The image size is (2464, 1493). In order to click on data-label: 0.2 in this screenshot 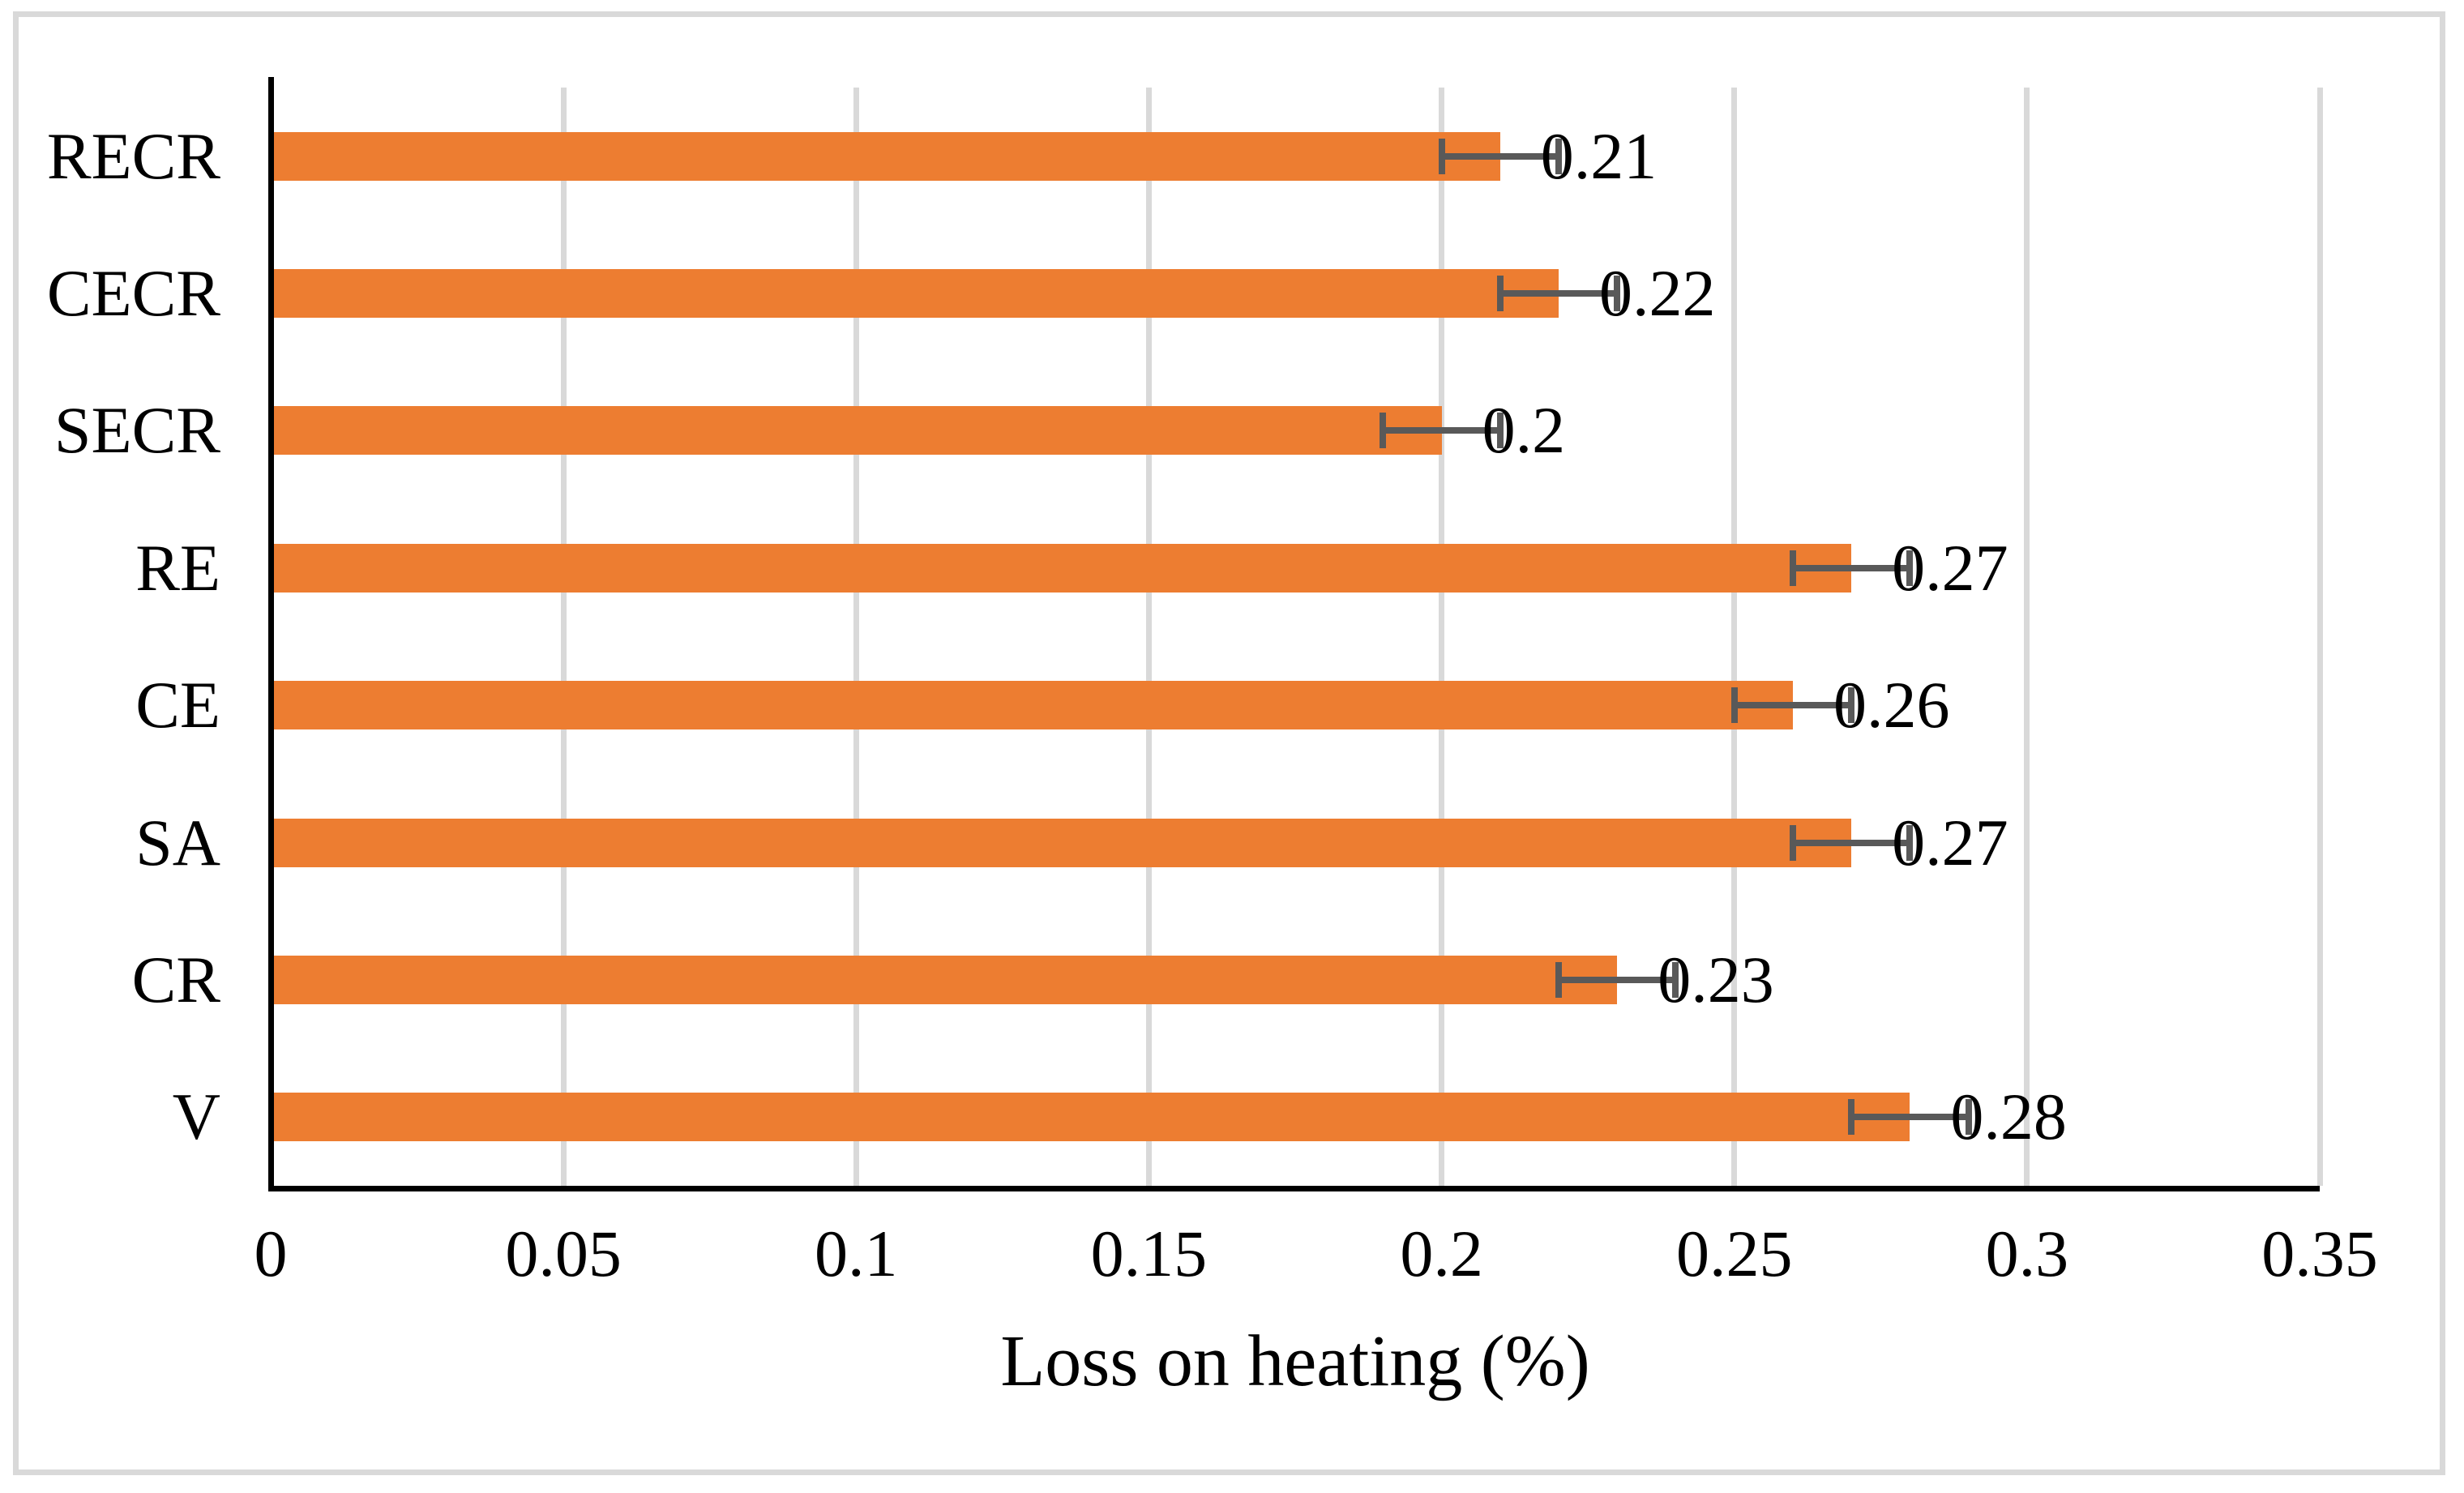, I will do `click(1524, 430)`.